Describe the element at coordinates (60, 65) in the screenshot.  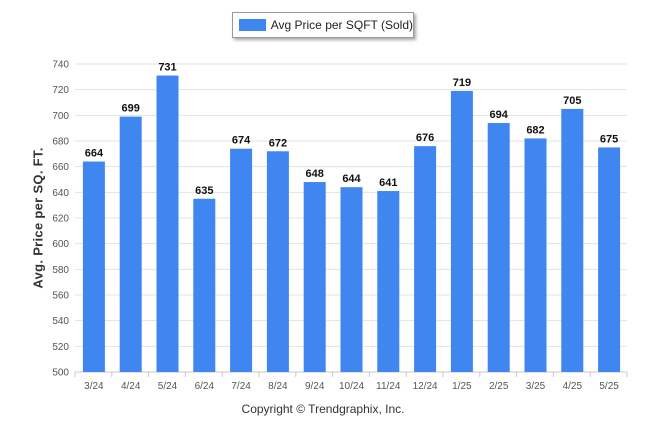
I see `y-tick-label: 740` at that location.